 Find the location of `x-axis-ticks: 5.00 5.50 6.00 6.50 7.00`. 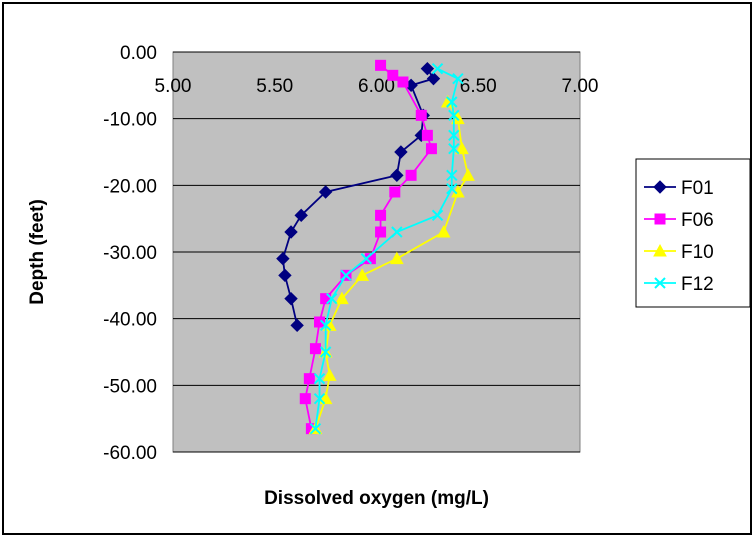

x-axis-ticks: 5.00 5.50 6.00 6.50 7.00 is located at coordinates (377, 86).